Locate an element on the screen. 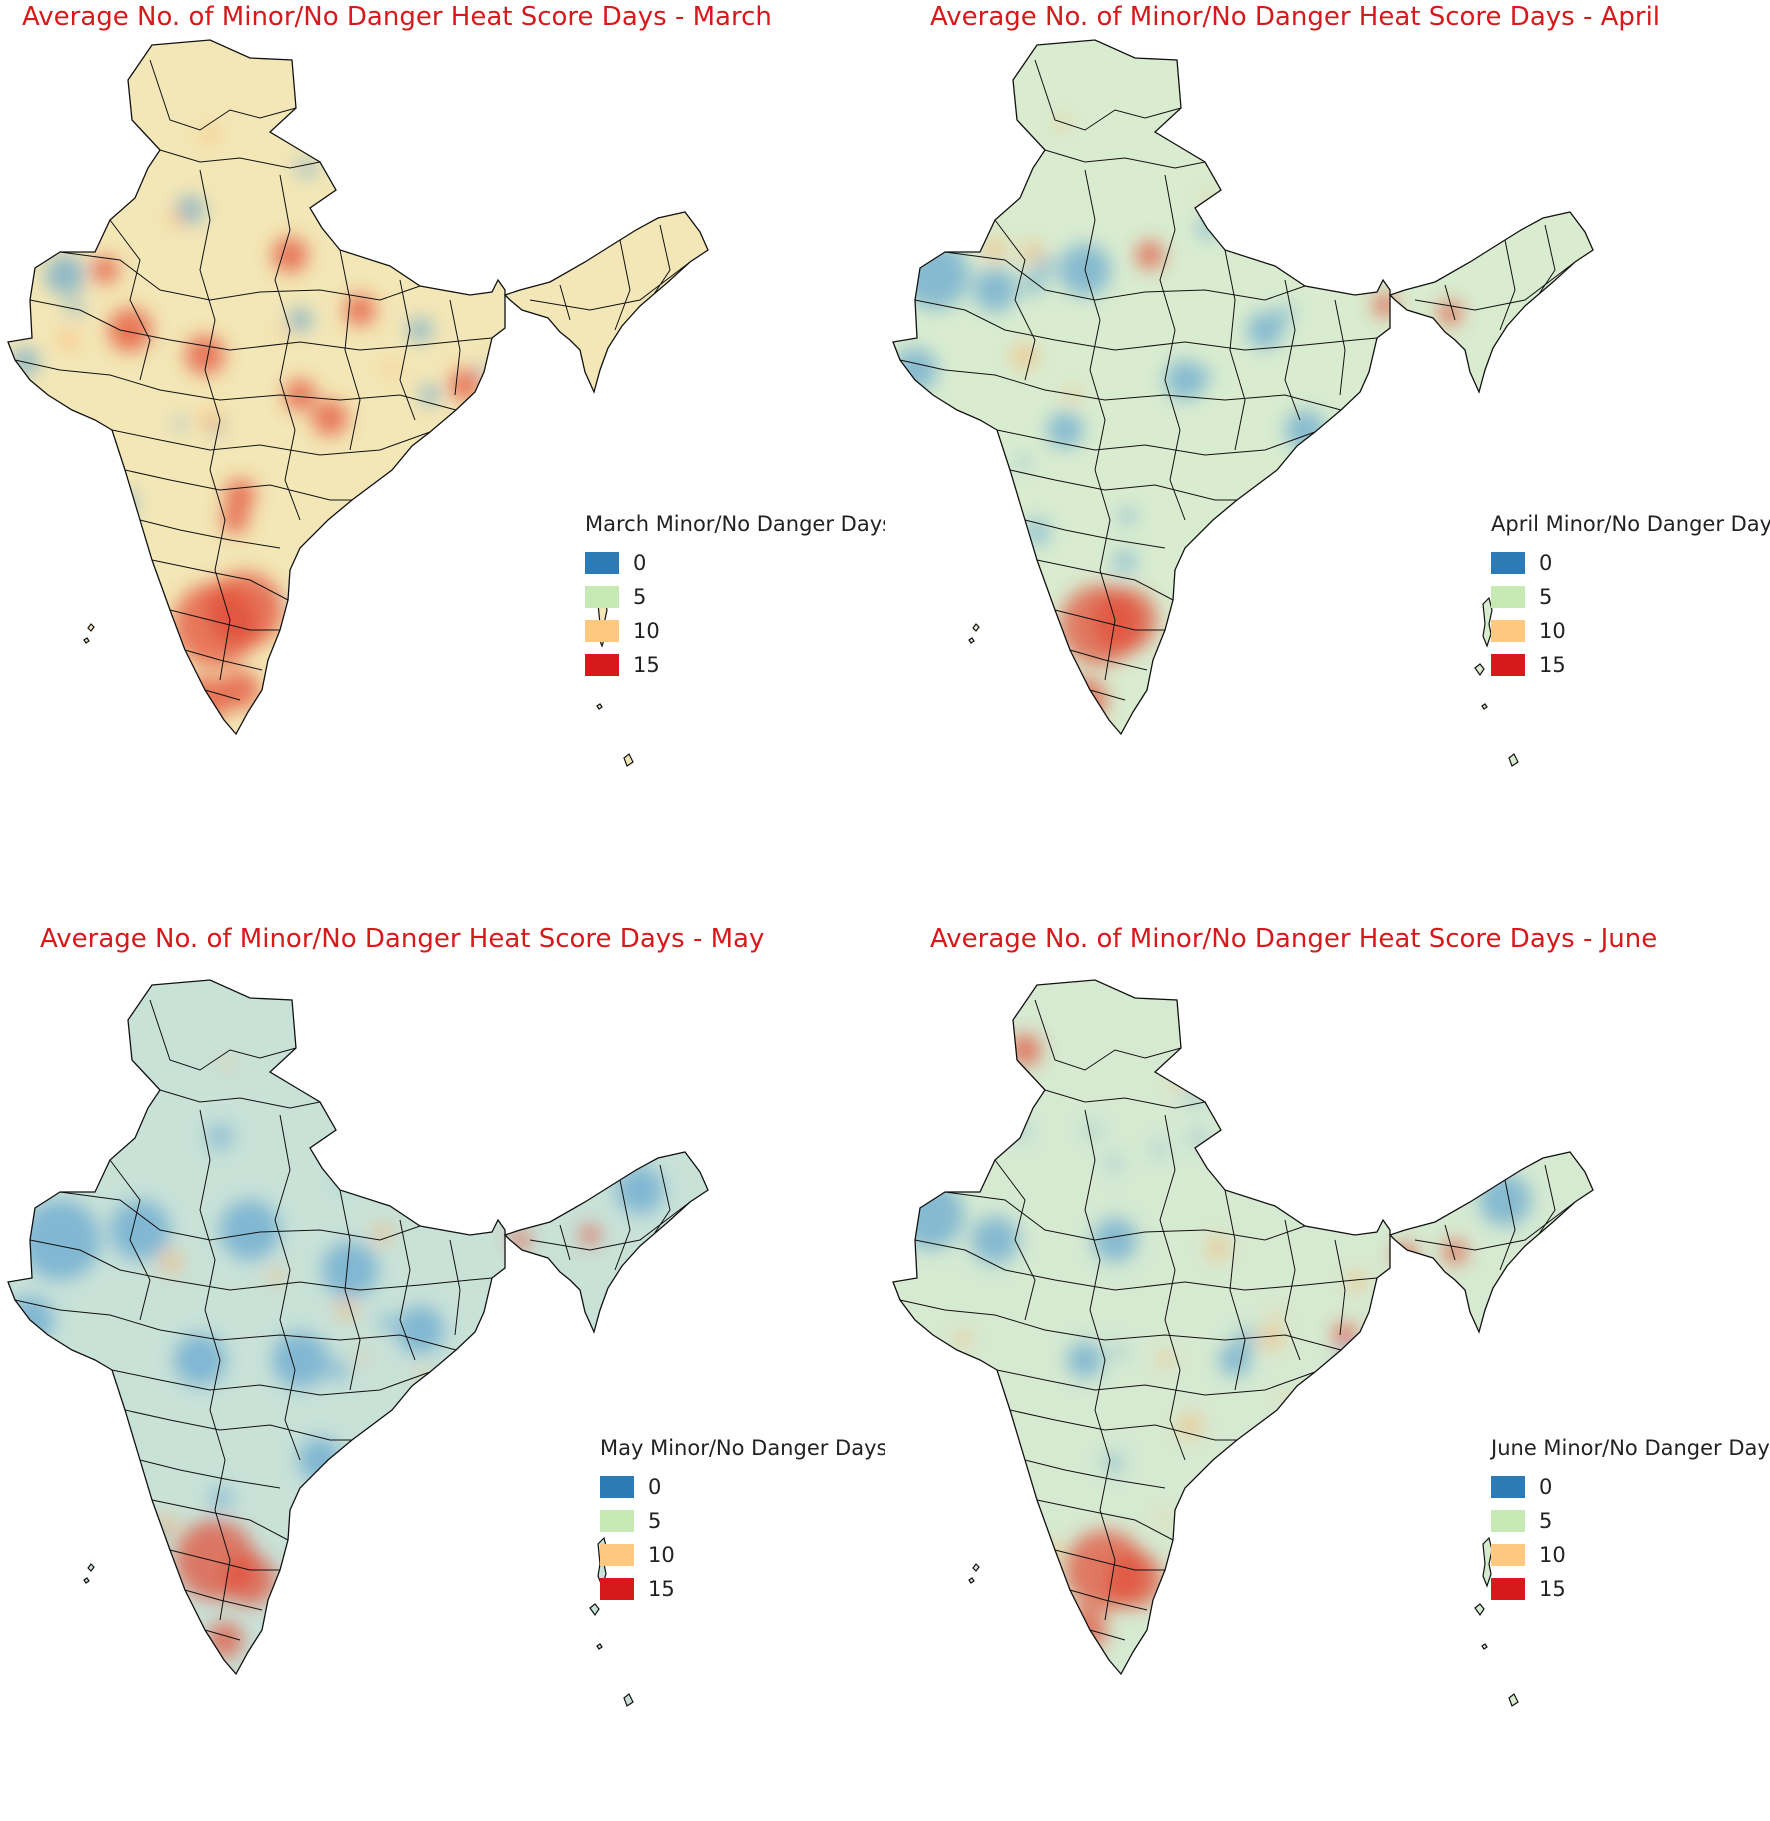  legend-item-5: 5 is located at coordinates (742, 1521).